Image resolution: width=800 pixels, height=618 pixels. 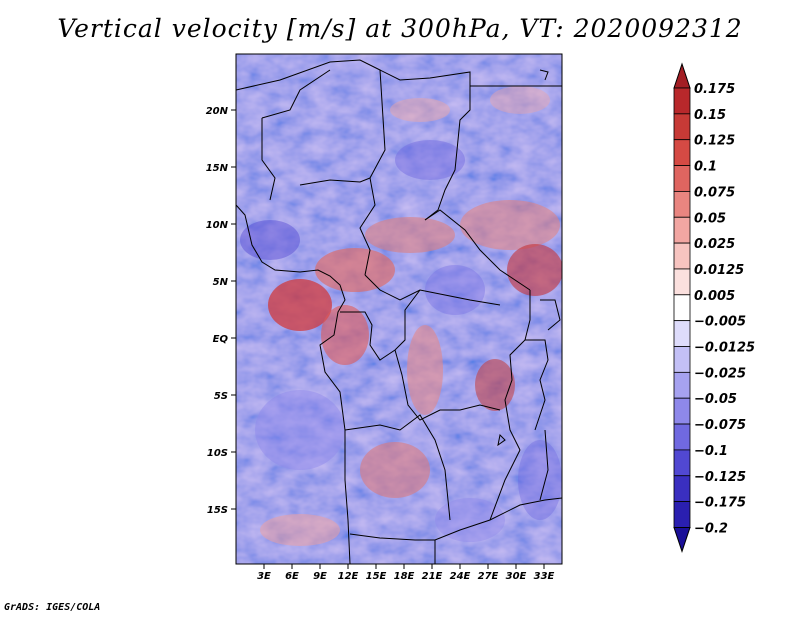 What do you see at coordinates (705, 167) in the screenshot?
I see `colorbar-label: 0.1` at bounding box center [705, 167].